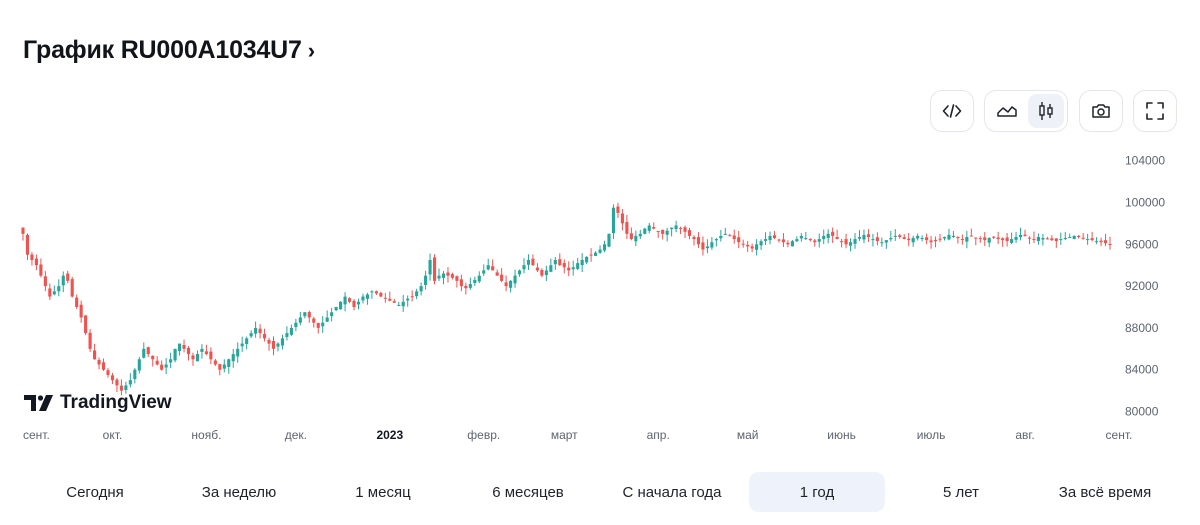 The height and width of the screenshot is (525, 1200). What do you see at coordinates (389, 435) in the screenshot?
I see `x-tick-label: 2023` at bounding box center [389, 435].